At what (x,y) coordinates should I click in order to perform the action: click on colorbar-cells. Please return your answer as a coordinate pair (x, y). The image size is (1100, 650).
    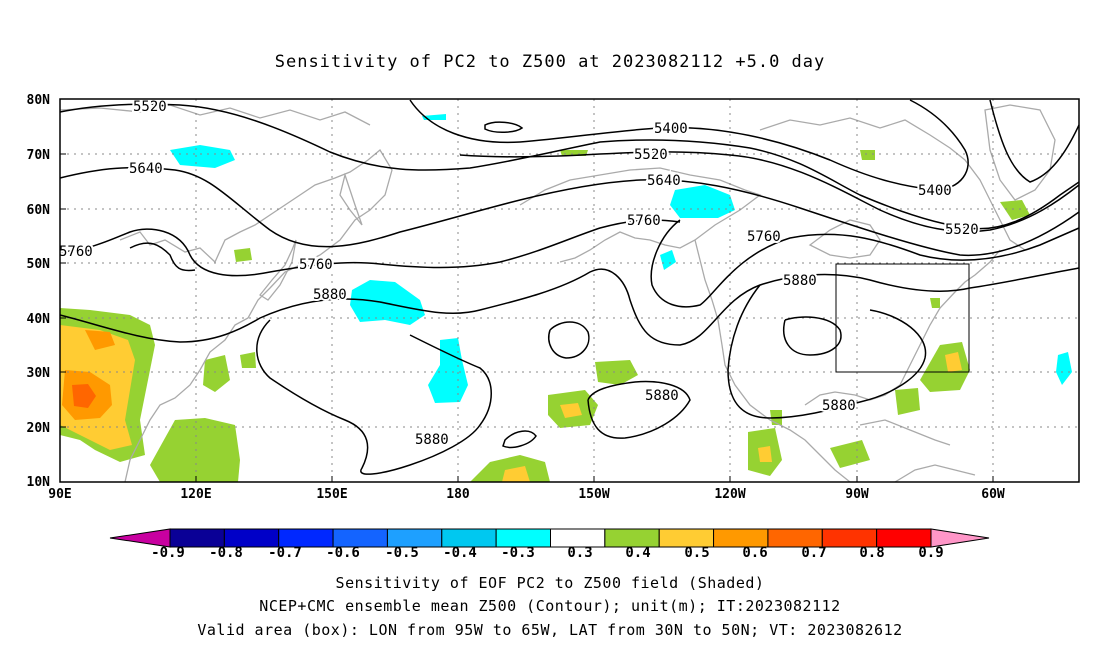
    Looking at the image, I should click on (550, 538).